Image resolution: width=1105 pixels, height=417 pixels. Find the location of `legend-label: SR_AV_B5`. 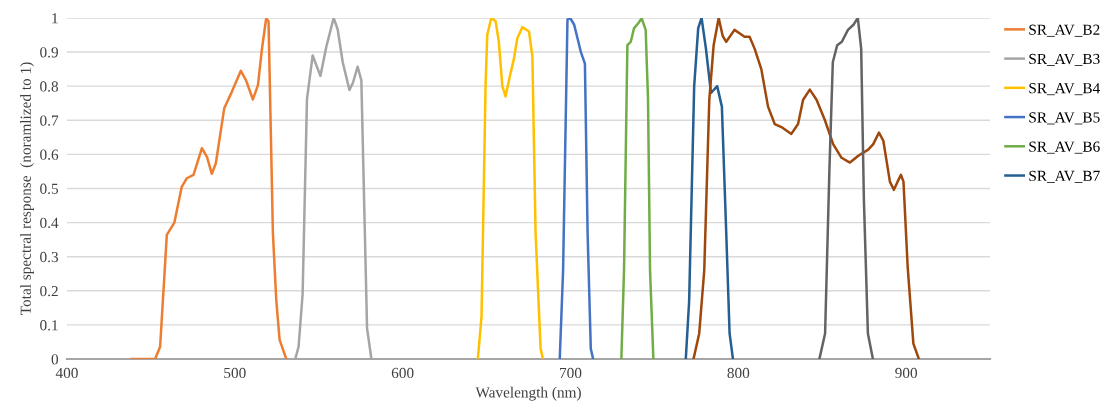

legend-label: SR_AV_B5 is located at coordinates (1064, 118).